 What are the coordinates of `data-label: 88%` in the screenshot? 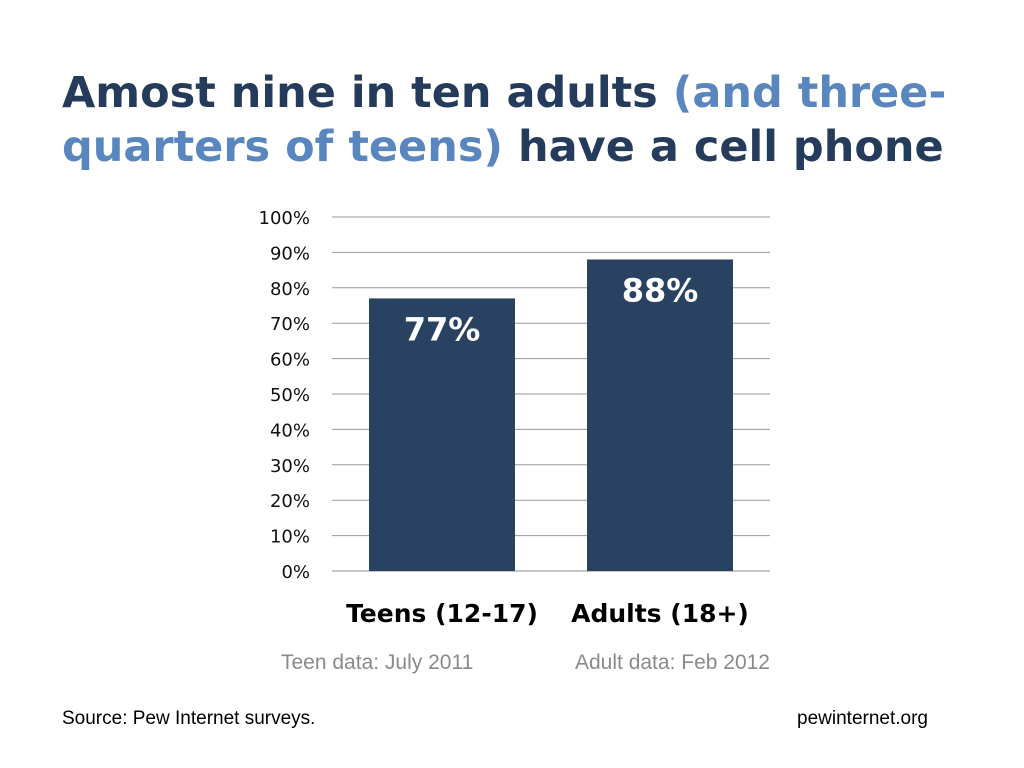 It's located at (660, 290).